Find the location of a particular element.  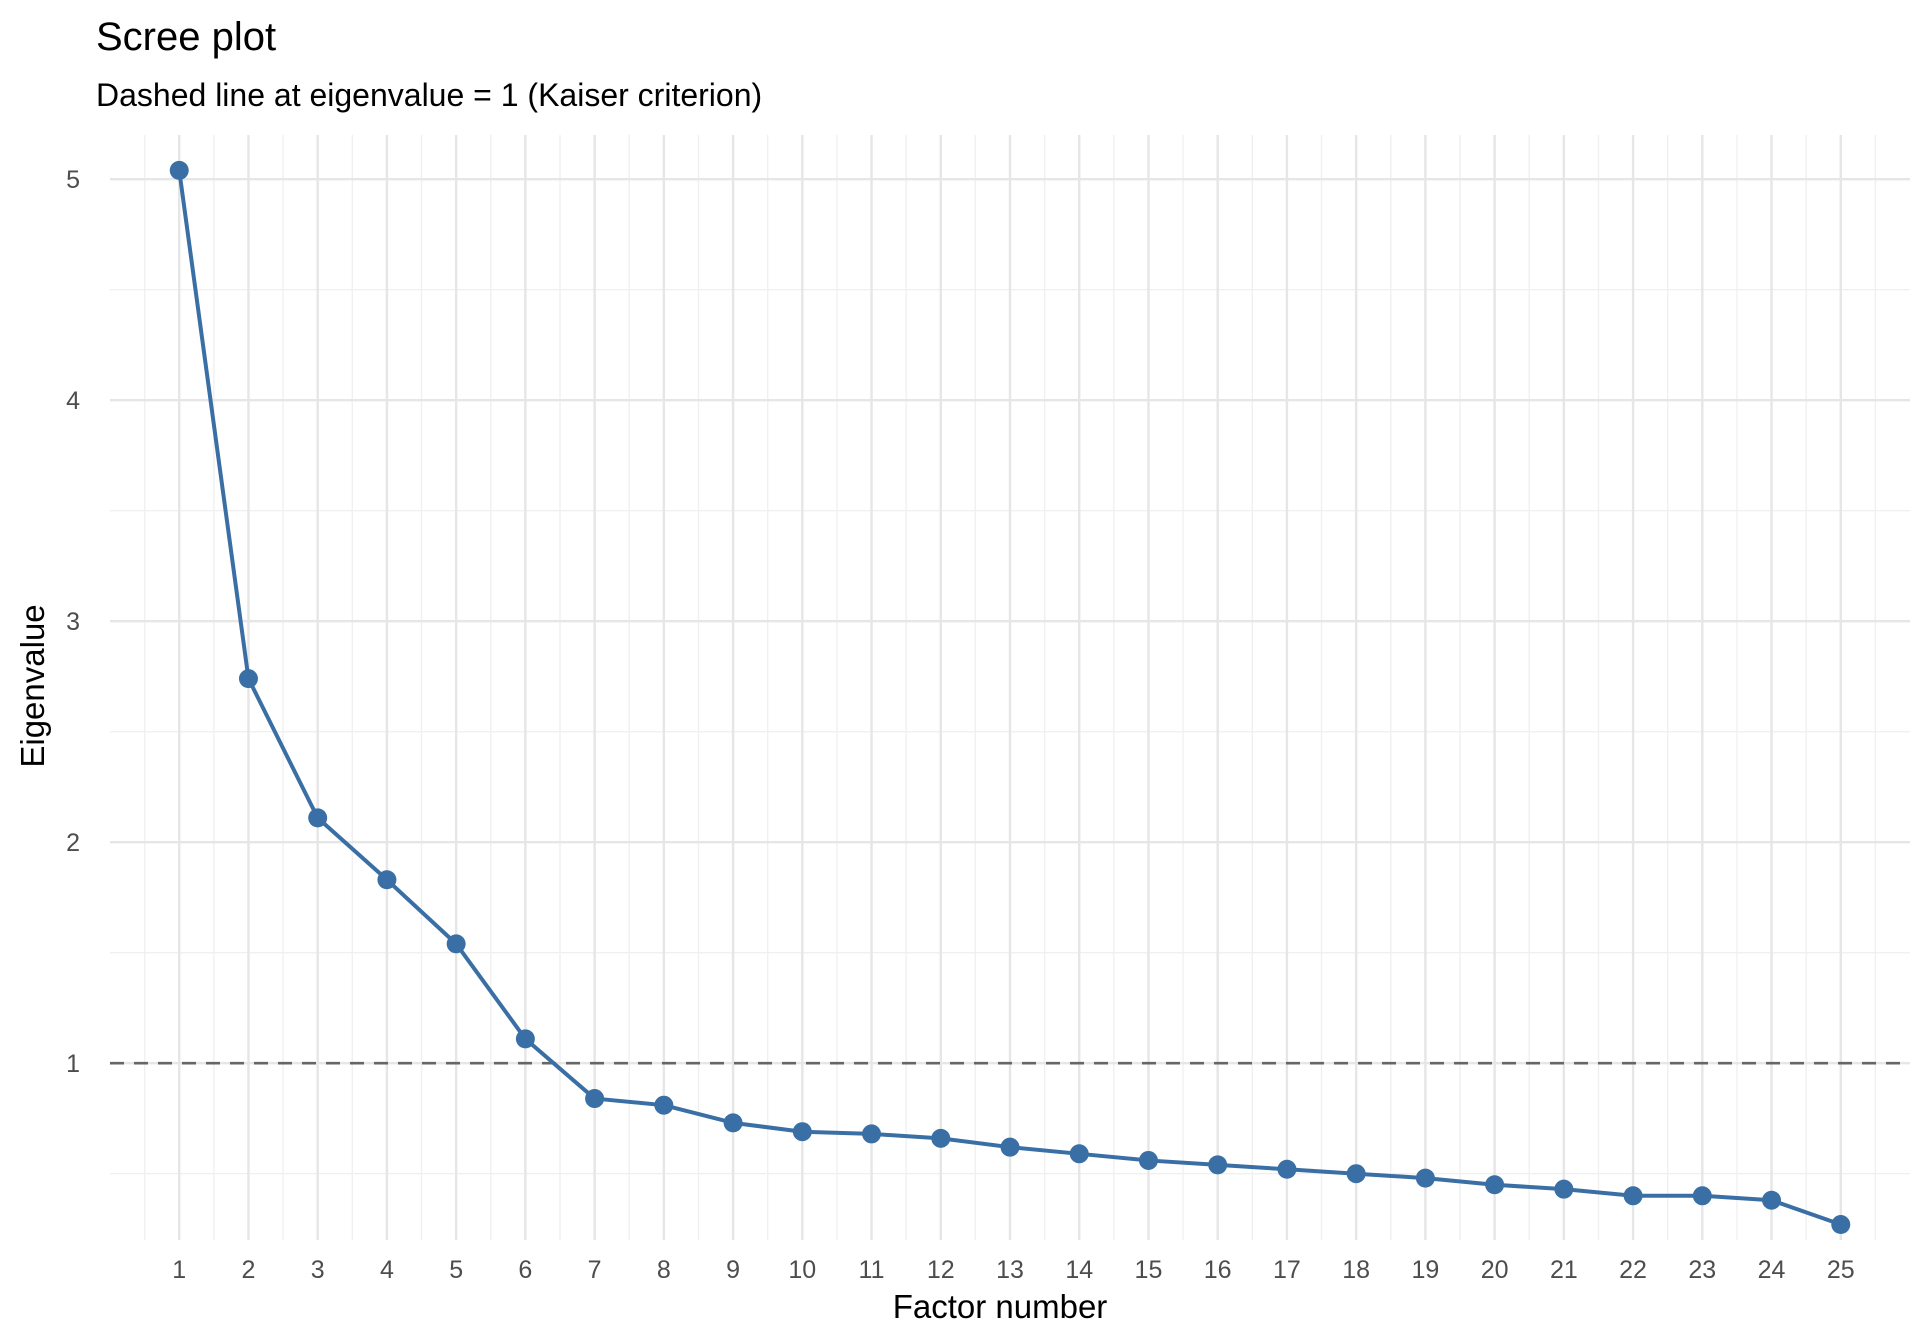

x-tick-label: 3 is located at coordinates (318, 1270).